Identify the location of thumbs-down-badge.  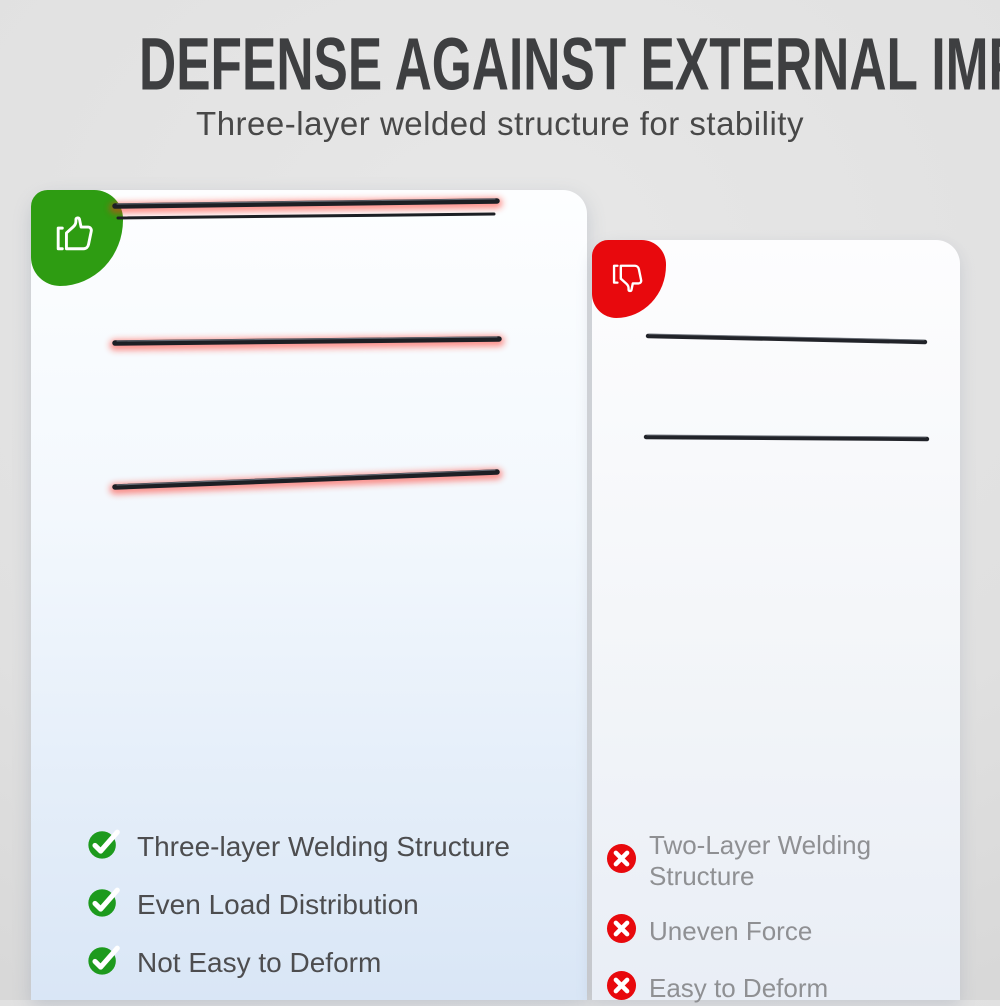
(629, 279).